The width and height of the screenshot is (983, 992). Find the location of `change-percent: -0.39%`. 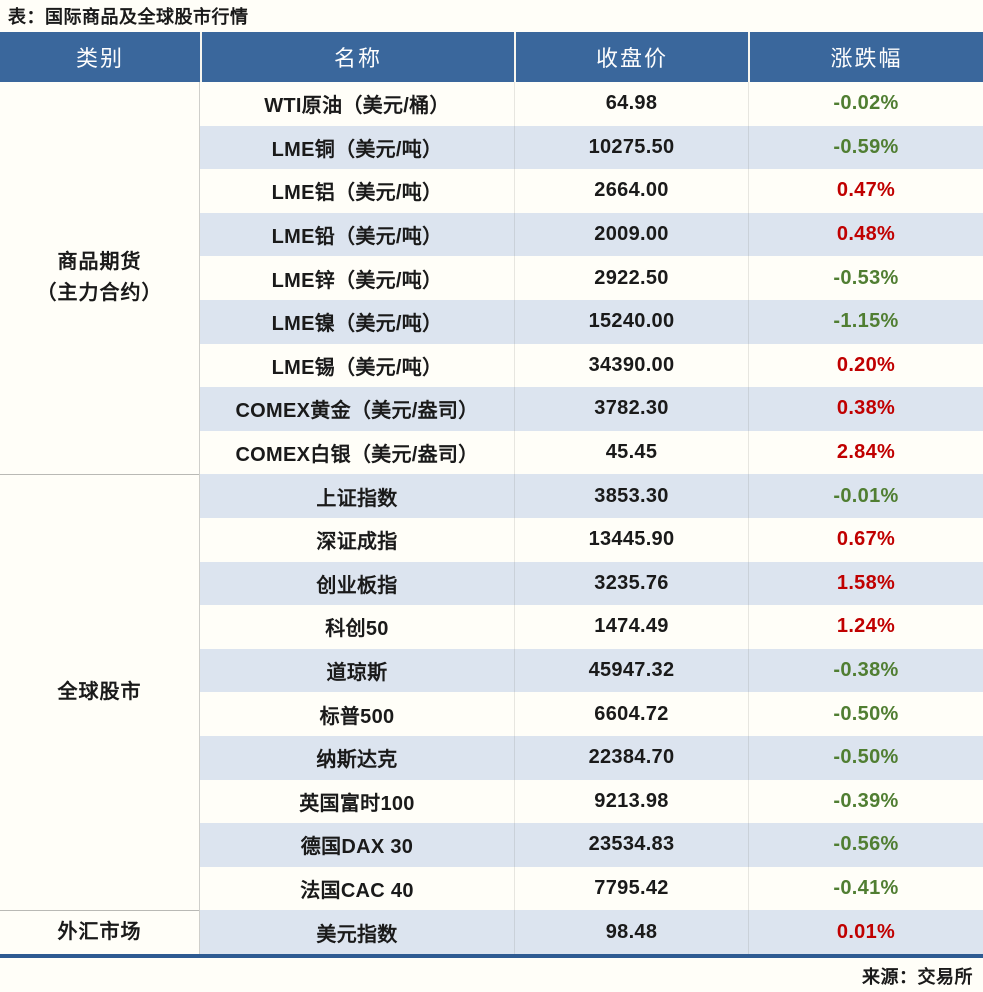

change-percent: -0.39% is located at coordinates (865, 801).